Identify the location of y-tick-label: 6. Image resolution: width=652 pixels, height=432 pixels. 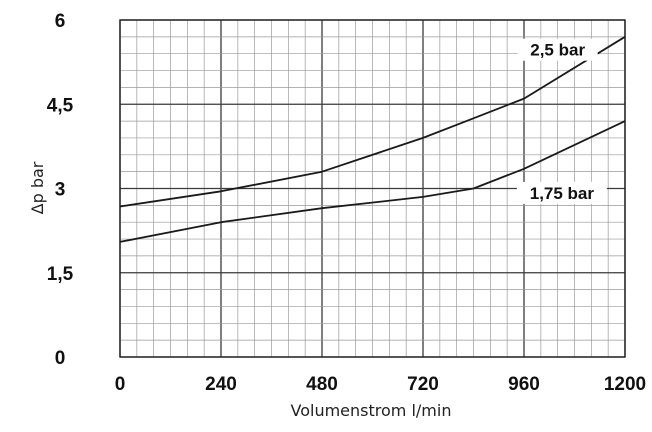
(60, 21).